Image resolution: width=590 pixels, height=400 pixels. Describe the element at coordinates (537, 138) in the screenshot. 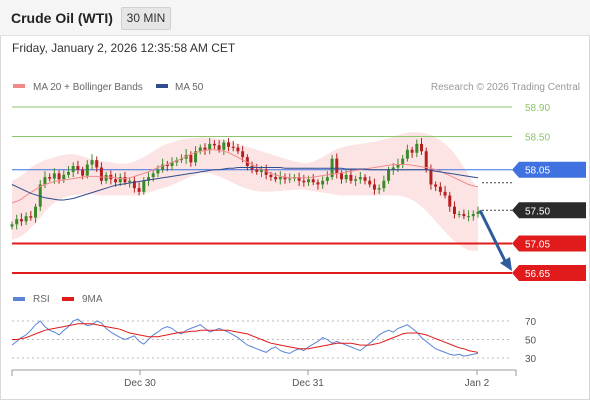

I see `level-label-58-50: 58.50` at that location.